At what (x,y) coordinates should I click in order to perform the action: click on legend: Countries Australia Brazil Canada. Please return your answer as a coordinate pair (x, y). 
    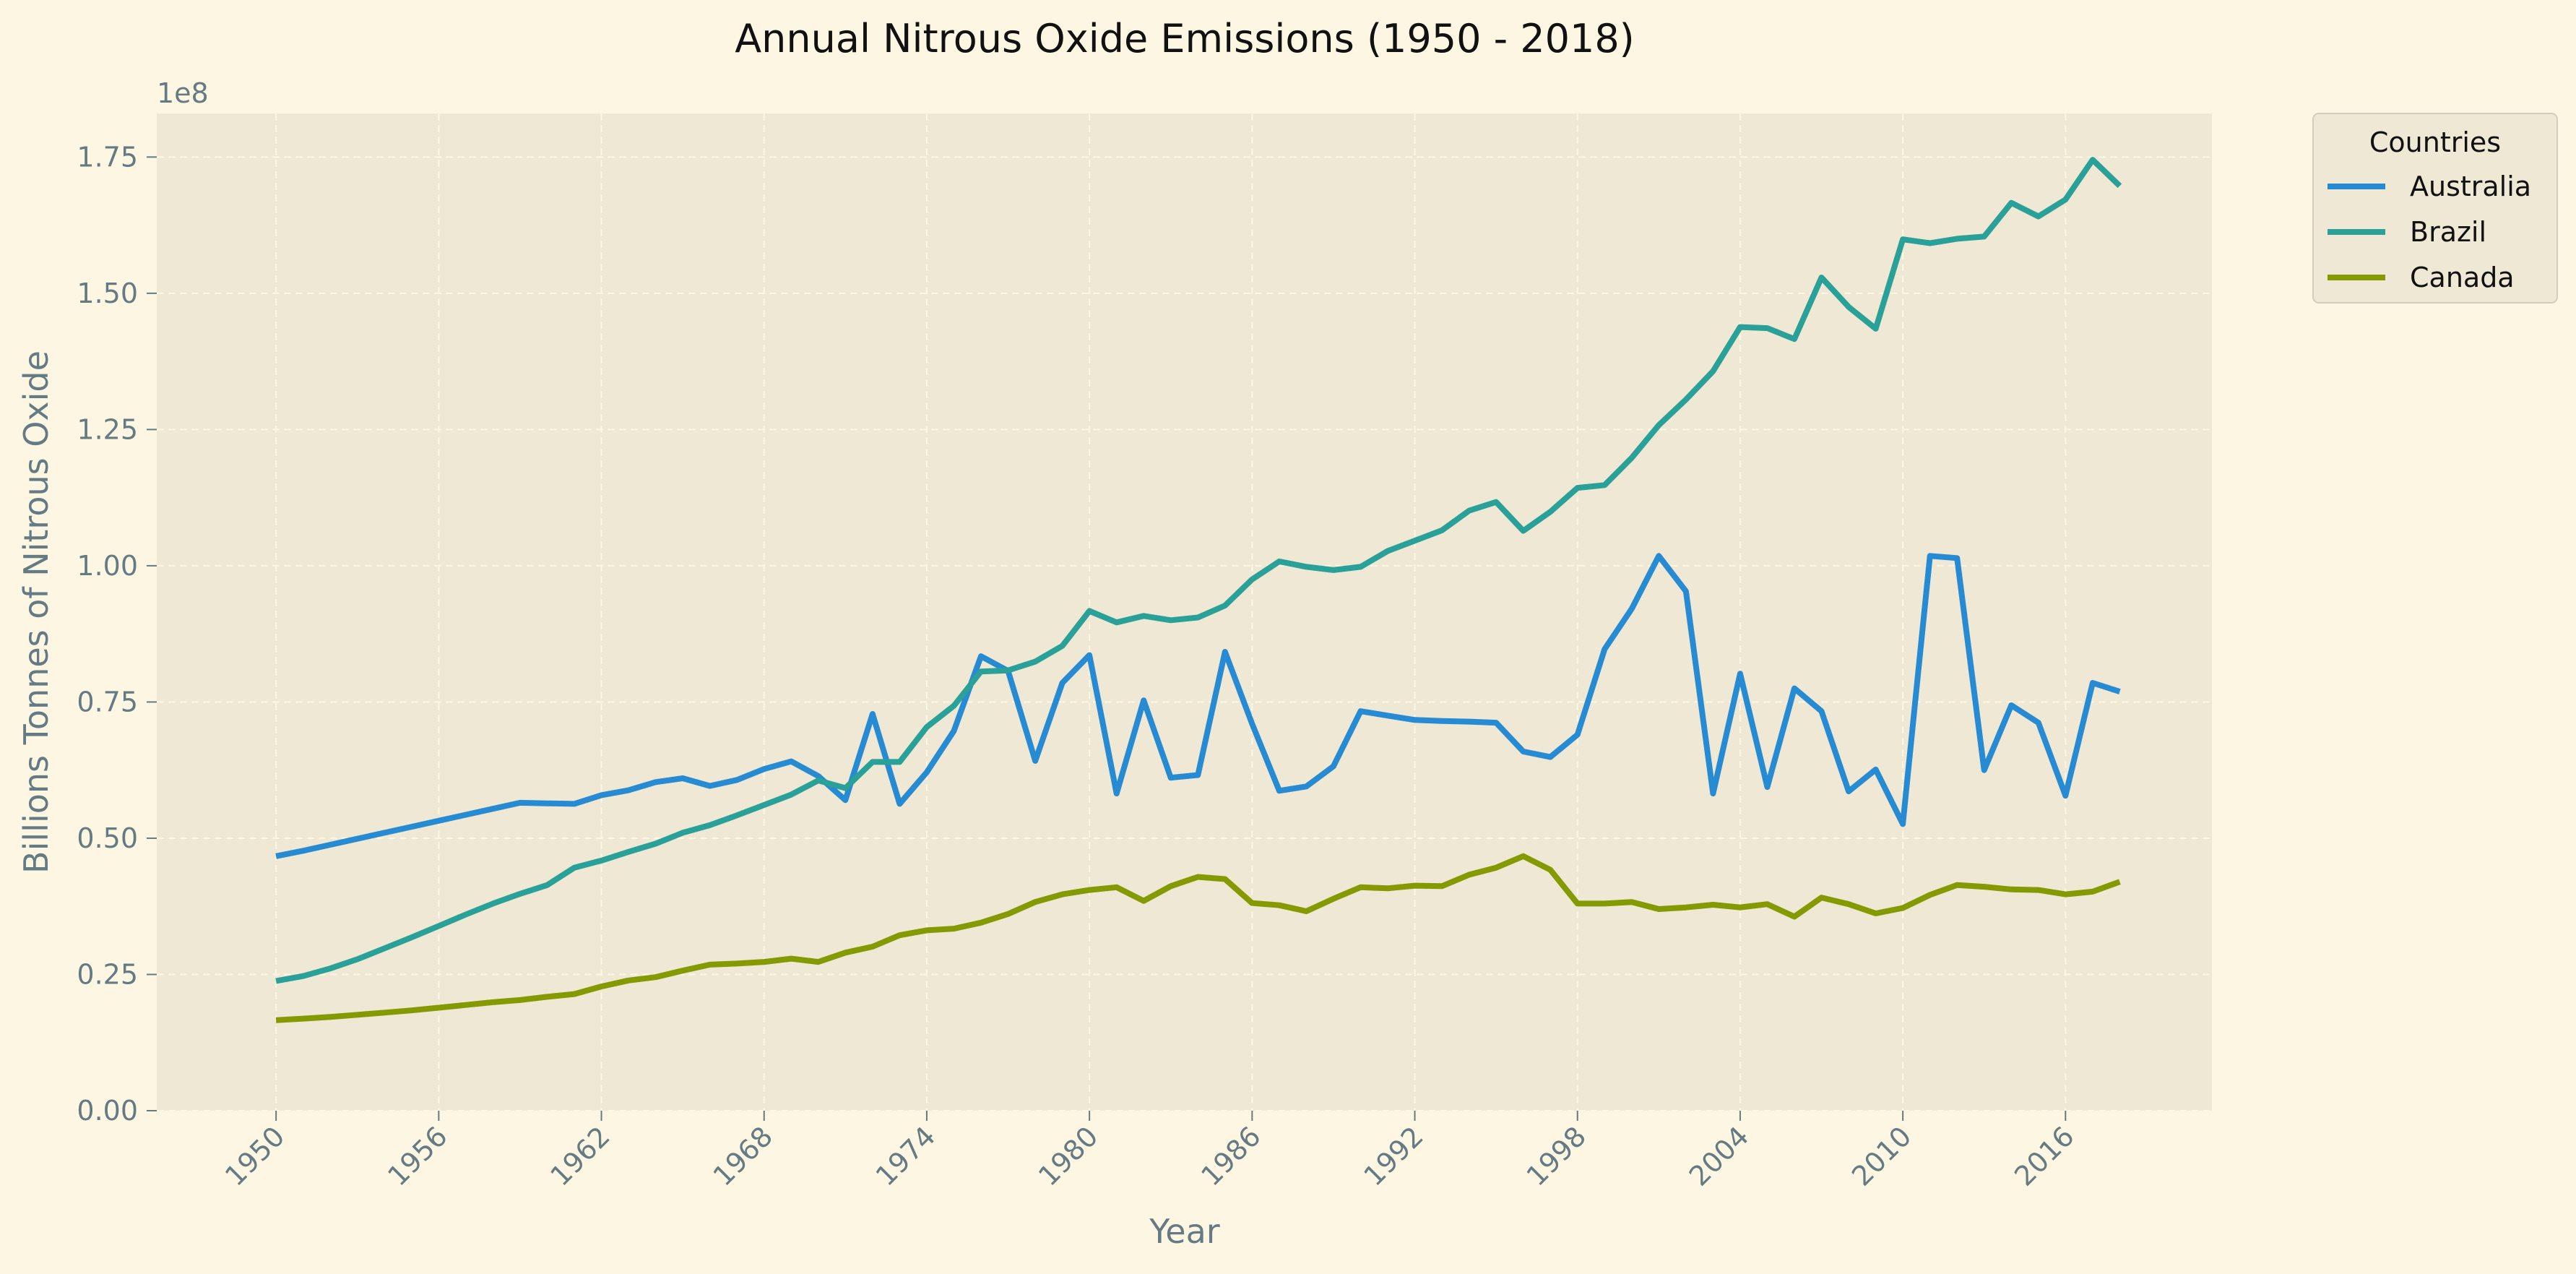
    Looking at the image, I should click on (2435, 208).